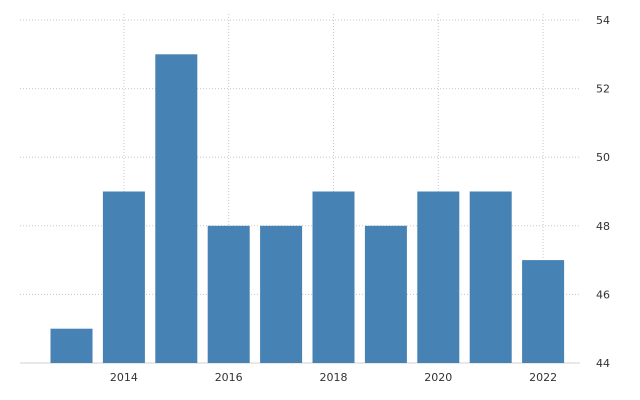 This screenshot has height=400, width=640. Describe the element at coordinates (333, 277) in the screenshot. I see `bar-2018` at that location.